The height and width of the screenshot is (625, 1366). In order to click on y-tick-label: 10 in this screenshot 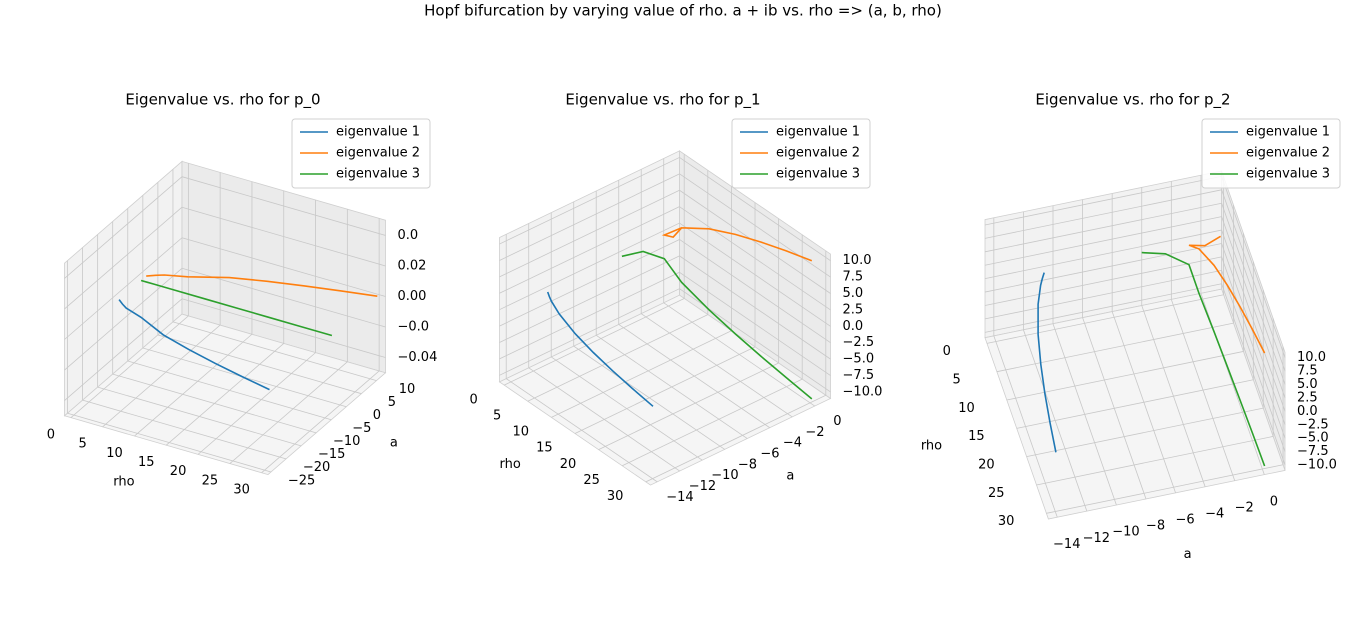, I will do `click(407, 389)`.